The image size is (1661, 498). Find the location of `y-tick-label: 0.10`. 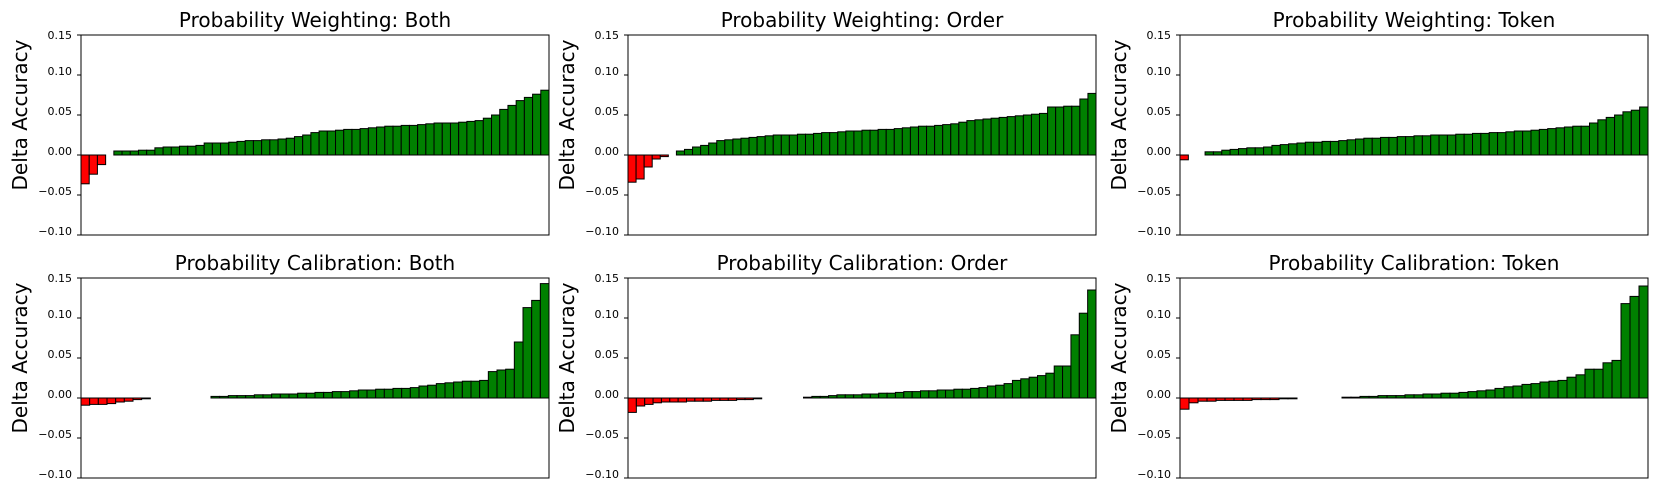

y-tick-label: 0.10 is located at coordinates (1159, 71).